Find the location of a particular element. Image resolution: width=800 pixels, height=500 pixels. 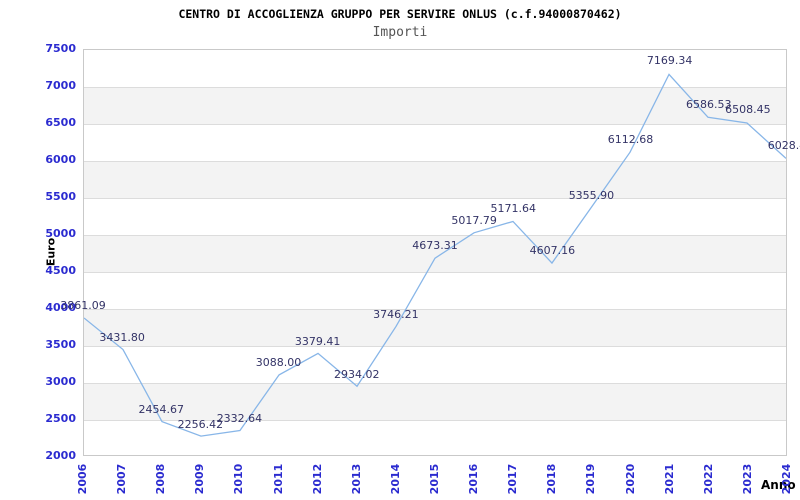

data-point-label: 7169.34 is located at coordinates (669, 61).